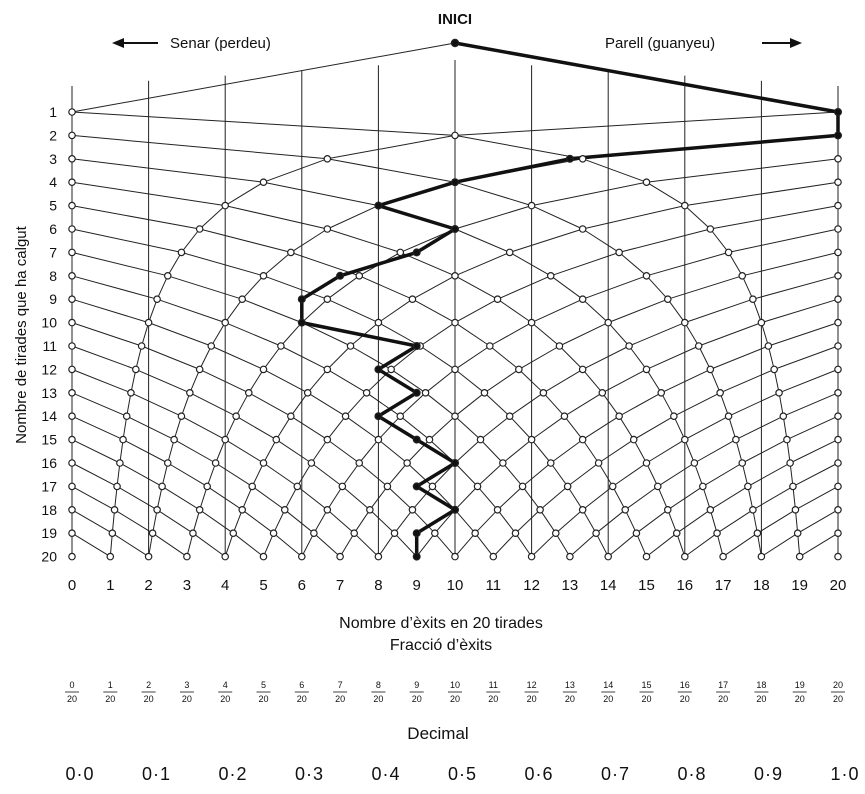 The height and width of the screenshot is (794, 865). I want to click on fraction-item: 720, so click(340, 692).